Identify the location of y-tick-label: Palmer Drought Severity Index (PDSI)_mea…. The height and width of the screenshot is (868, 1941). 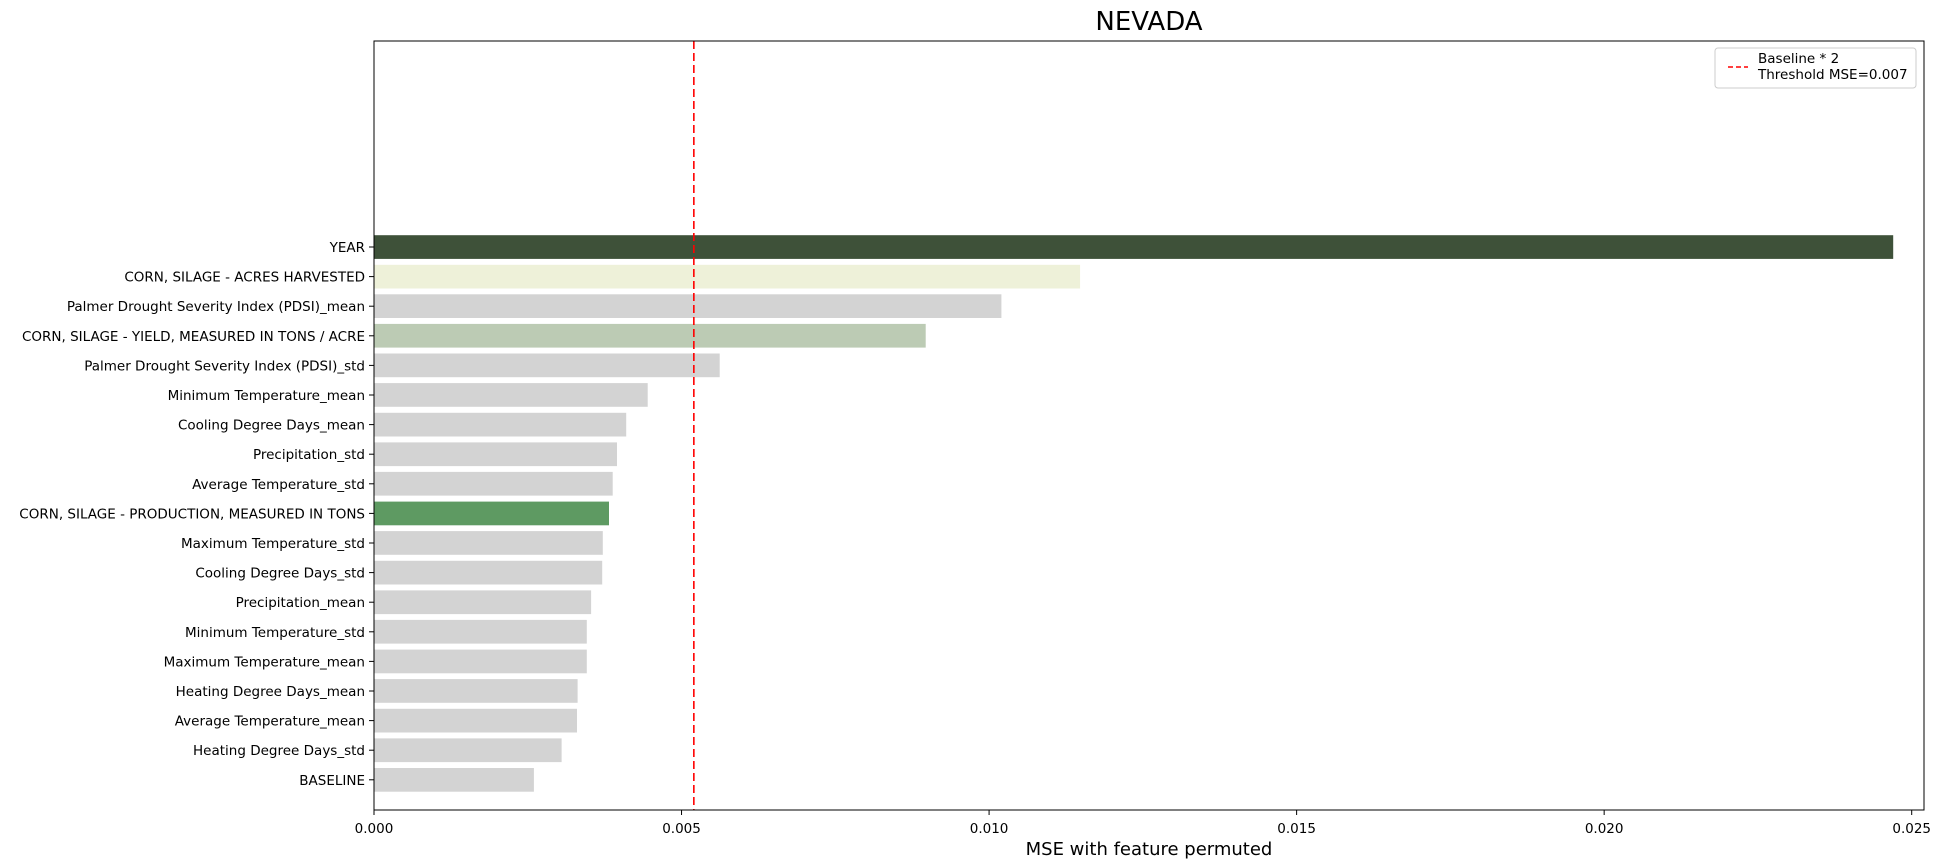
(216, 307).